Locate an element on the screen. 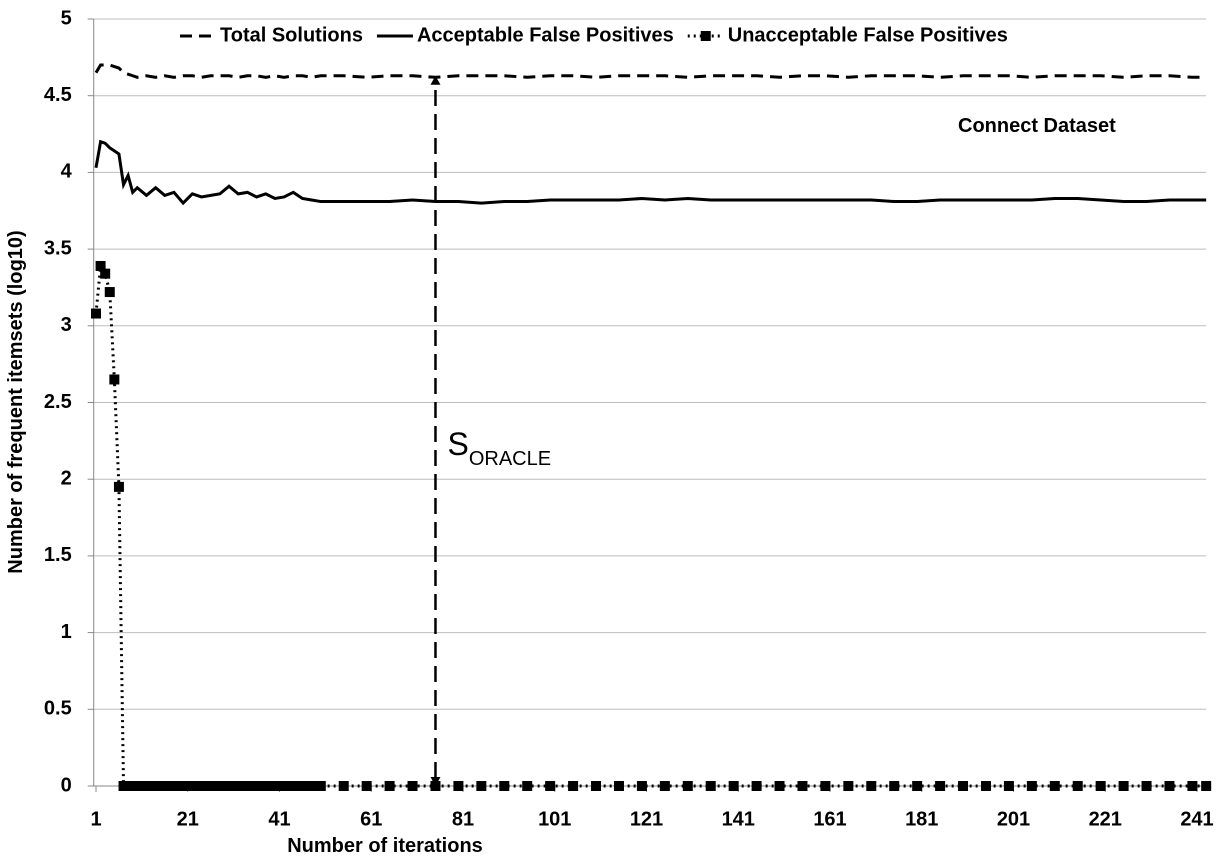 The image size is (1228, 867). x-tick-label: 241 is located at coordinates (1196, 819).